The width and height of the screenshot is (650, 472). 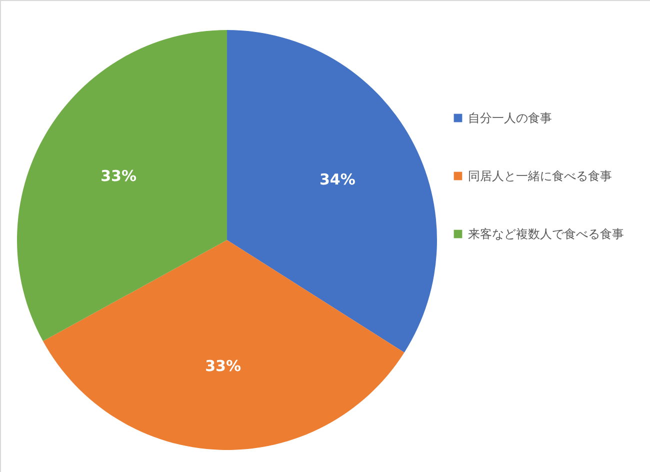 What do you see at coordinates (540, 176) in the screenshot?
I see `legend-label: 同居人と一緒に食べる食事` at bounding box center [540, 176].